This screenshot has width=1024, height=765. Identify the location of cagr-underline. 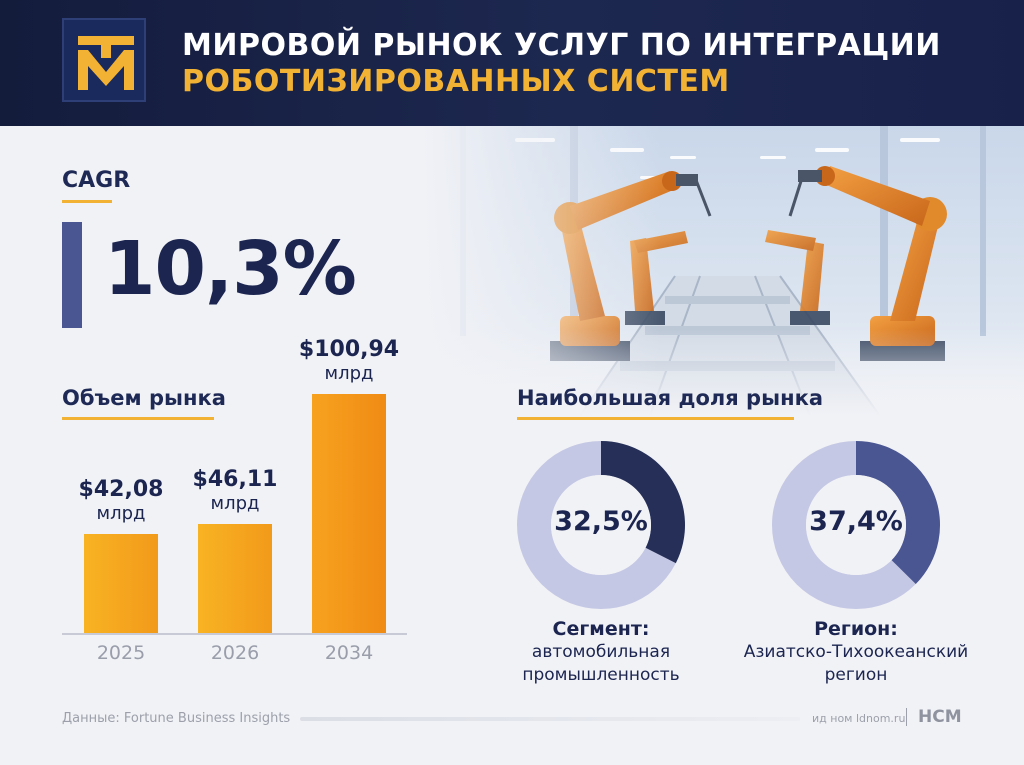
(87, 201).